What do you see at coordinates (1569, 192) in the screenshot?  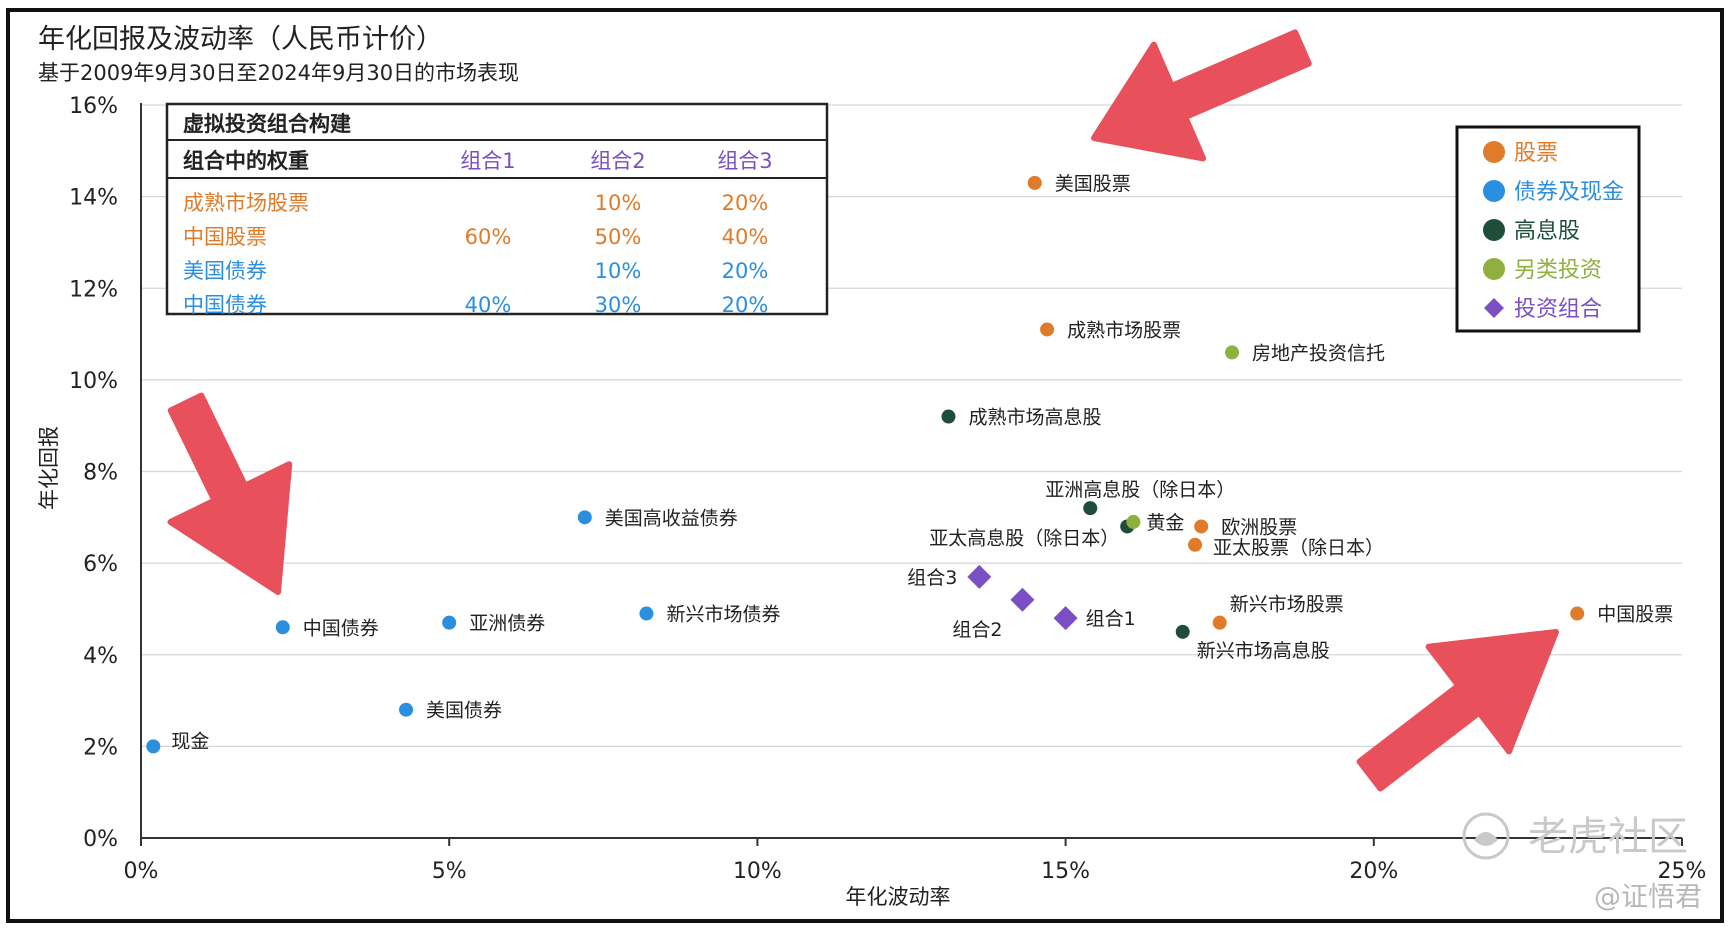 I see `legend-label: 债券及现金` at bounding box center [1569, 192].